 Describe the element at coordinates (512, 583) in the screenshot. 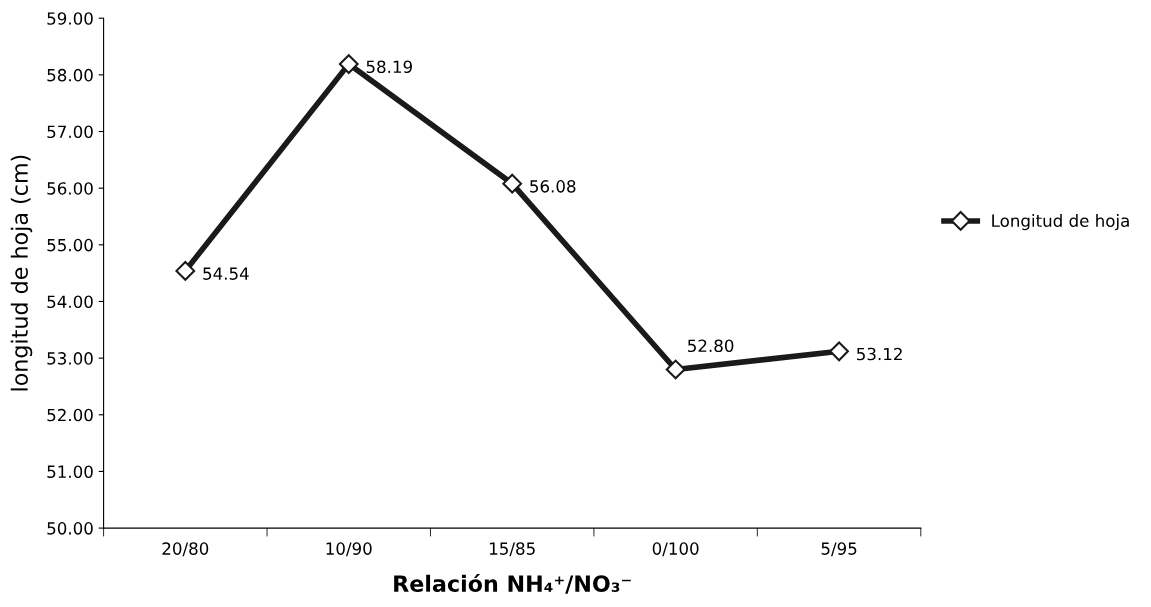

I see `x-axis-title: Relación NH₄⁺/NO₃⁻` at that location.